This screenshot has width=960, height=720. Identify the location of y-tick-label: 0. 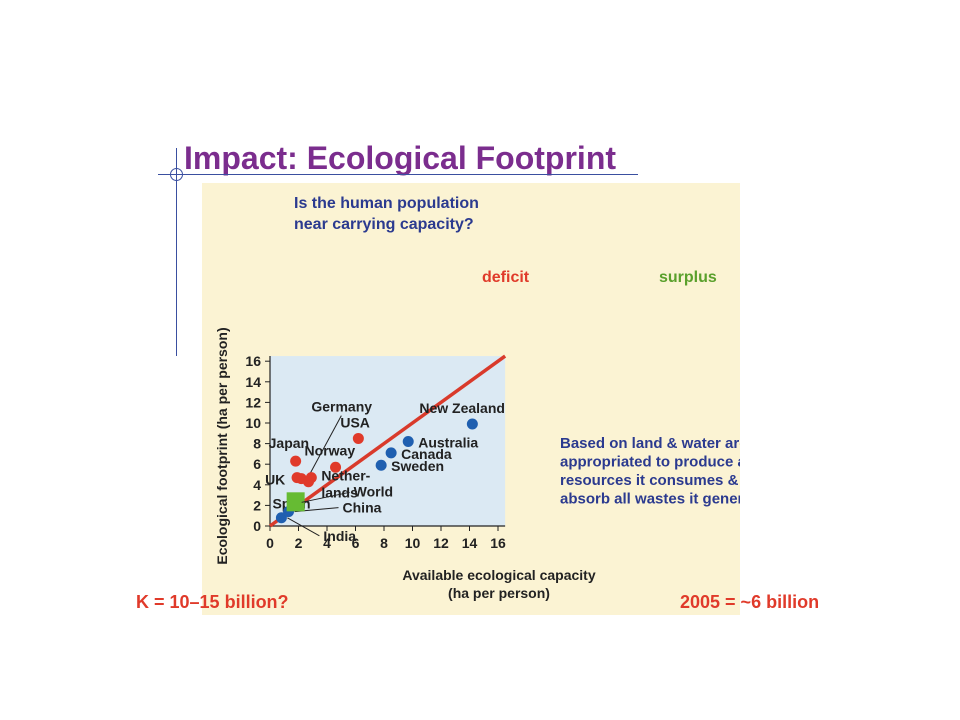
(257, 526).